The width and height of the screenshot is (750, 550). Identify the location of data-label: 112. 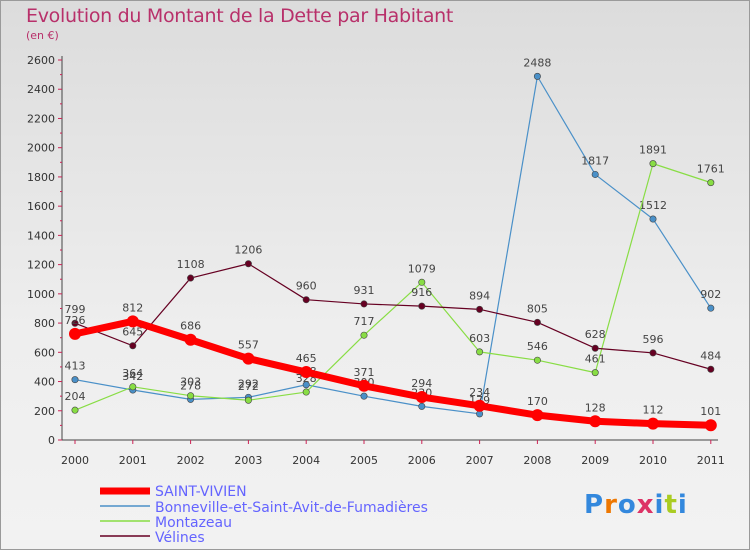
(653, 410).